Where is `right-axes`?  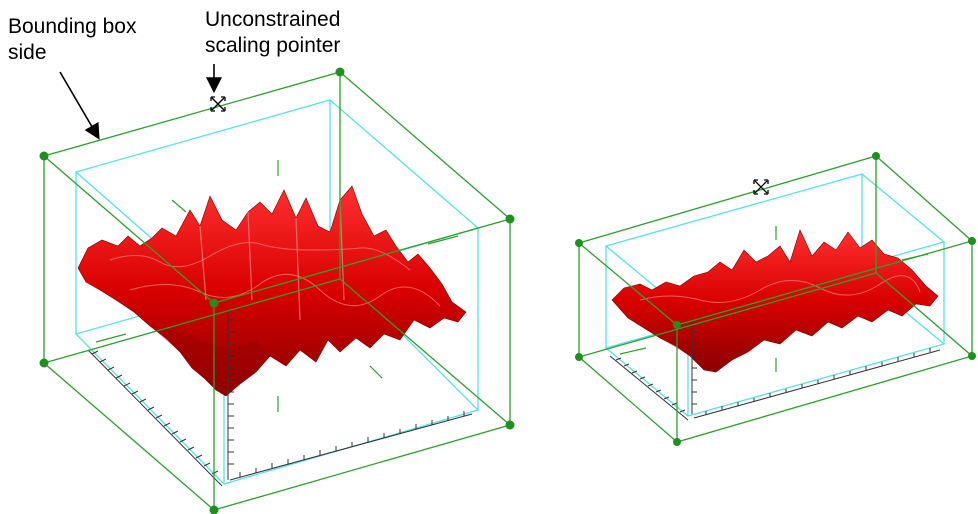
right-axes is located at coordinates (775, 371).